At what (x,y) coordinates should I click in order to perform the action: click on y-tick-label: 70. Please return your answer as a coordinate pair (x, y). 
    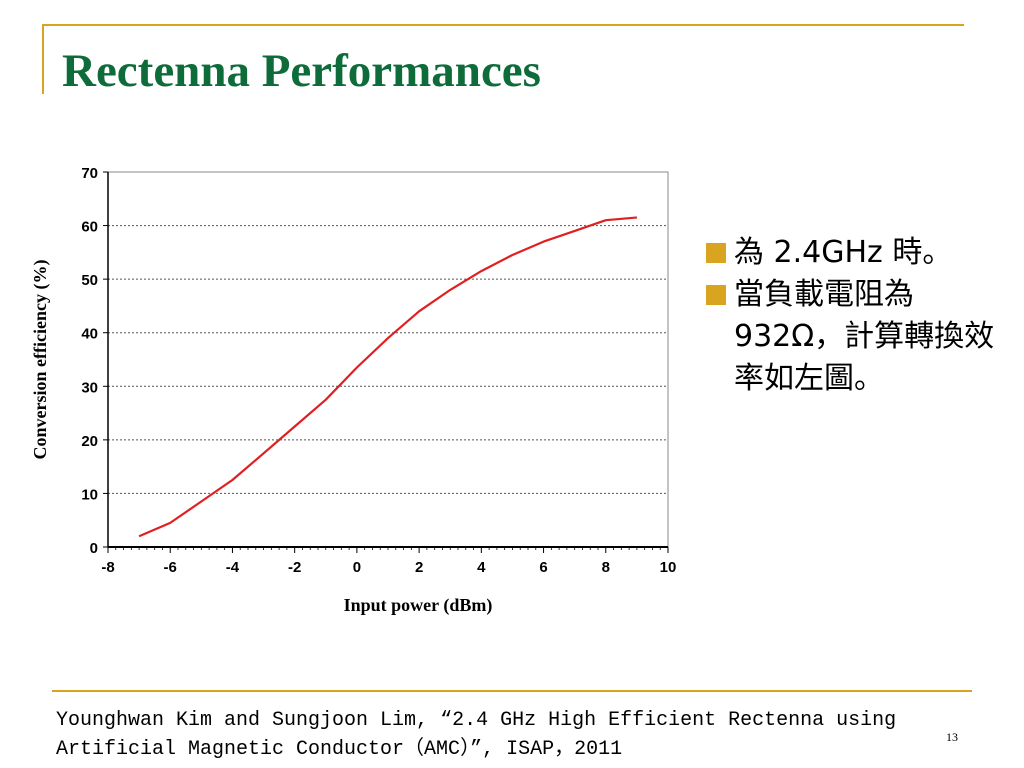
    Looking at the image, I should click on (89, 173).